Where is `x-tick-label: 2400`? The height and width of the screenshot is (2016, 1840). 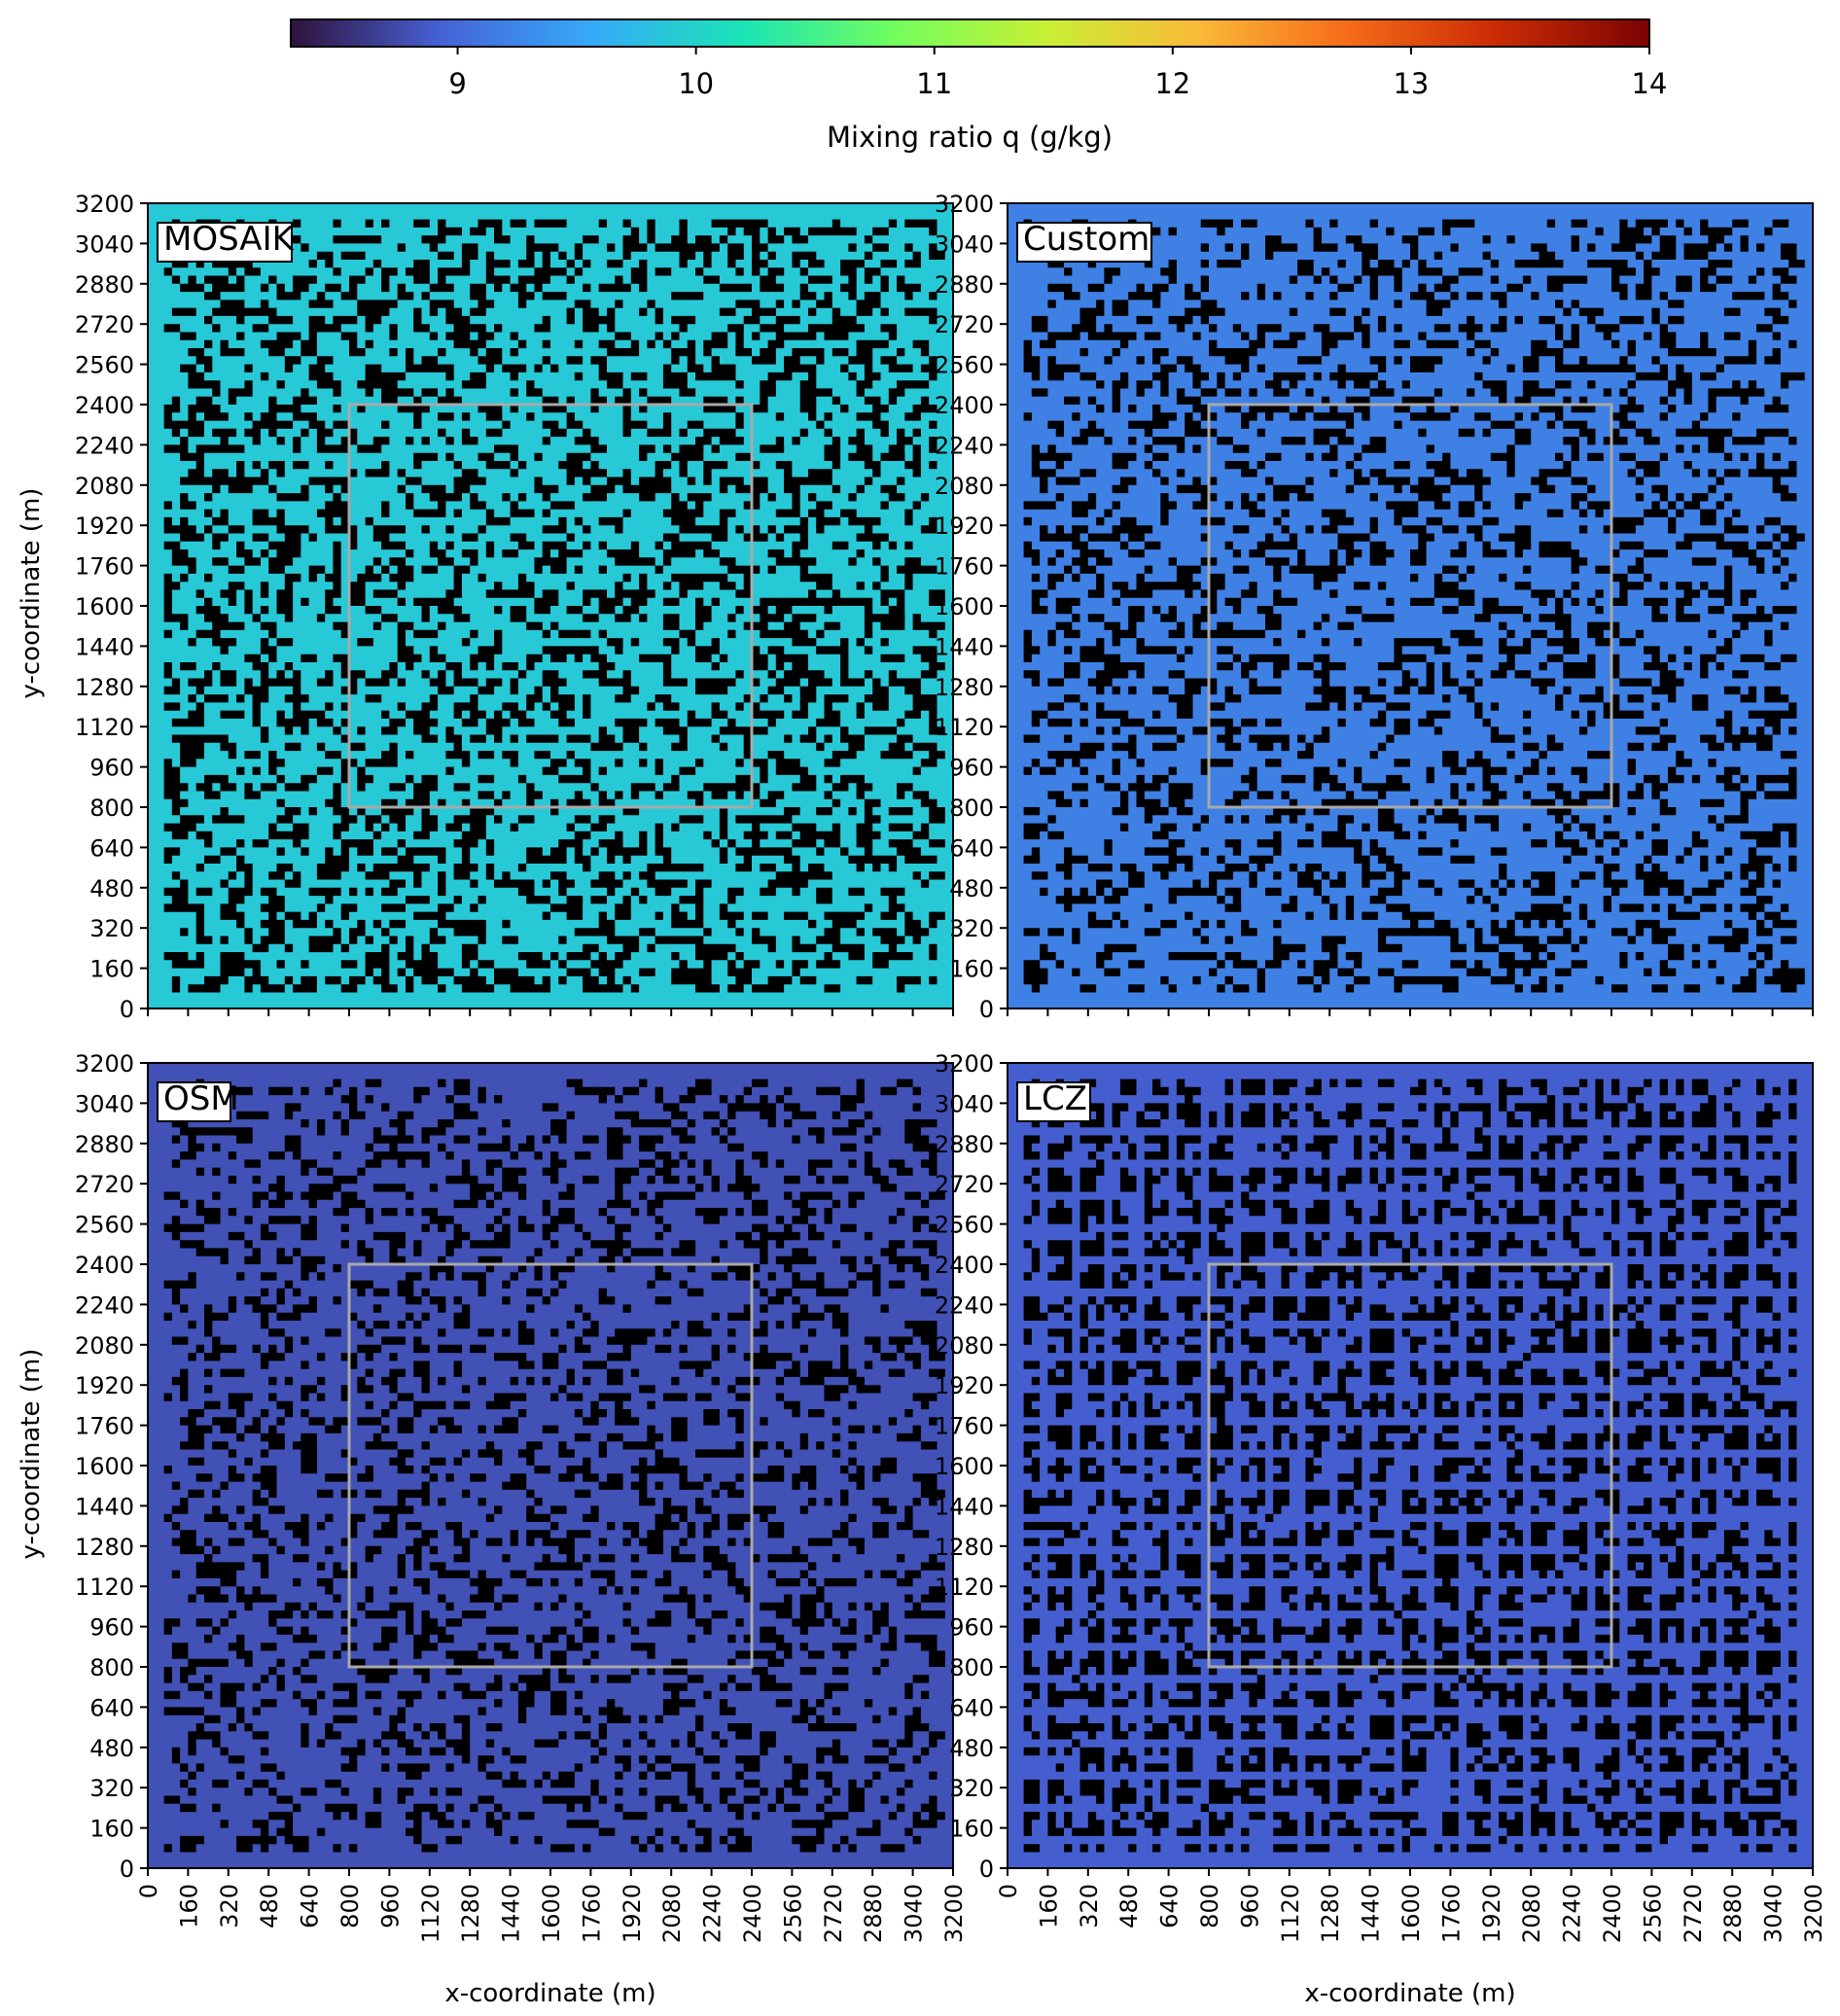 x-tick-label: 2400 is located at coordinates (752, 1914).